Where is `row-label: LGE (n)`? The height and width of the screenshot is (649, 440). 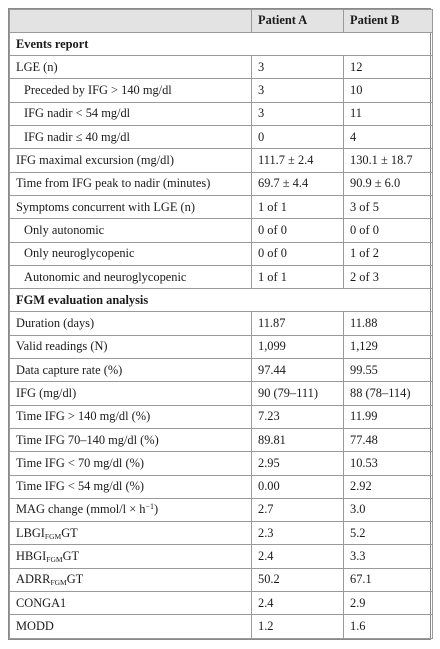
row-label: LGE (n) is located at coordinates (130, 67).